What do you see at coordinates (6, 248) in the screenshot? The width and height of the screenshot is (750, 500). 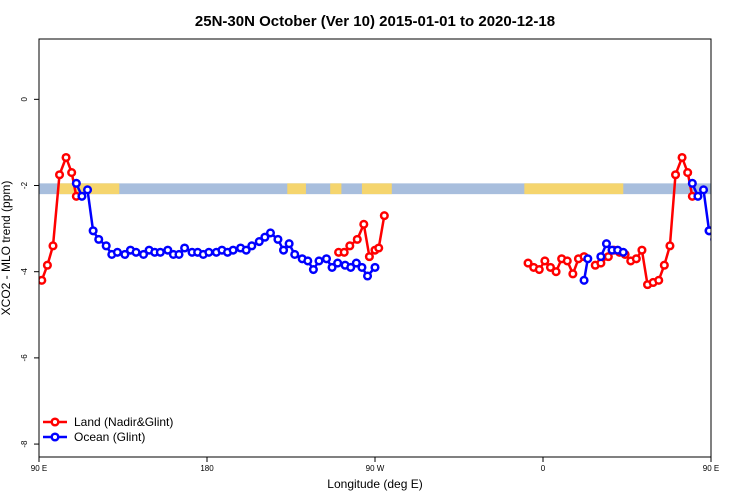 I see `y-axis-label: XCO2 - MLO trend (ppm)` at bounding box center [6, 248].